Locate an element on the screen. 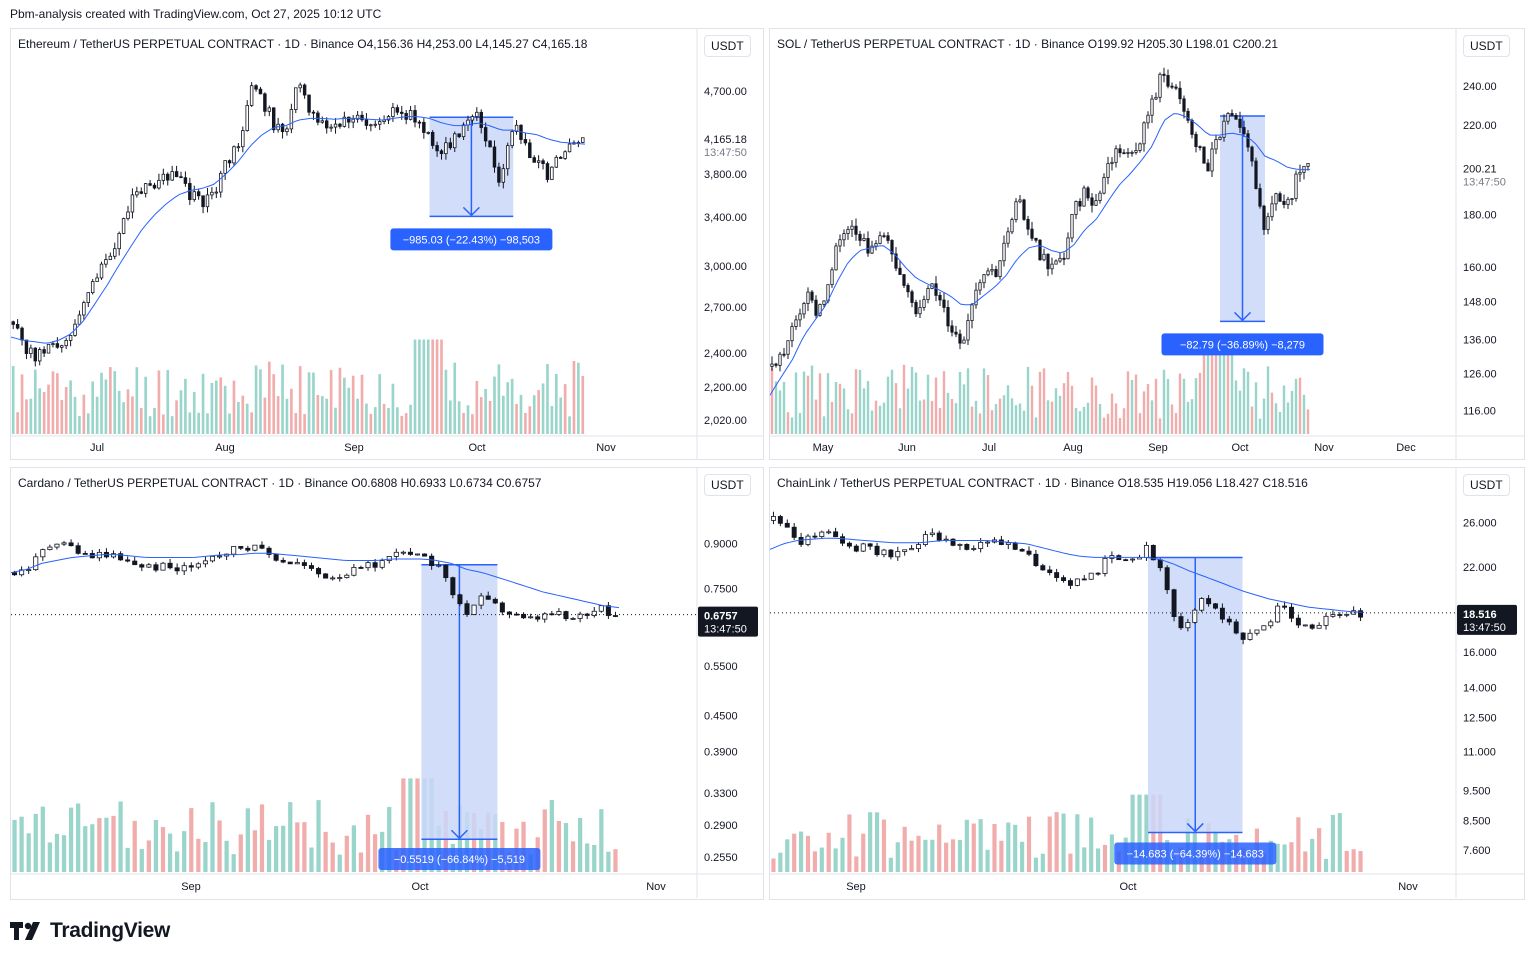  x-tick-label: Sep is located at coordinates (354, 448).